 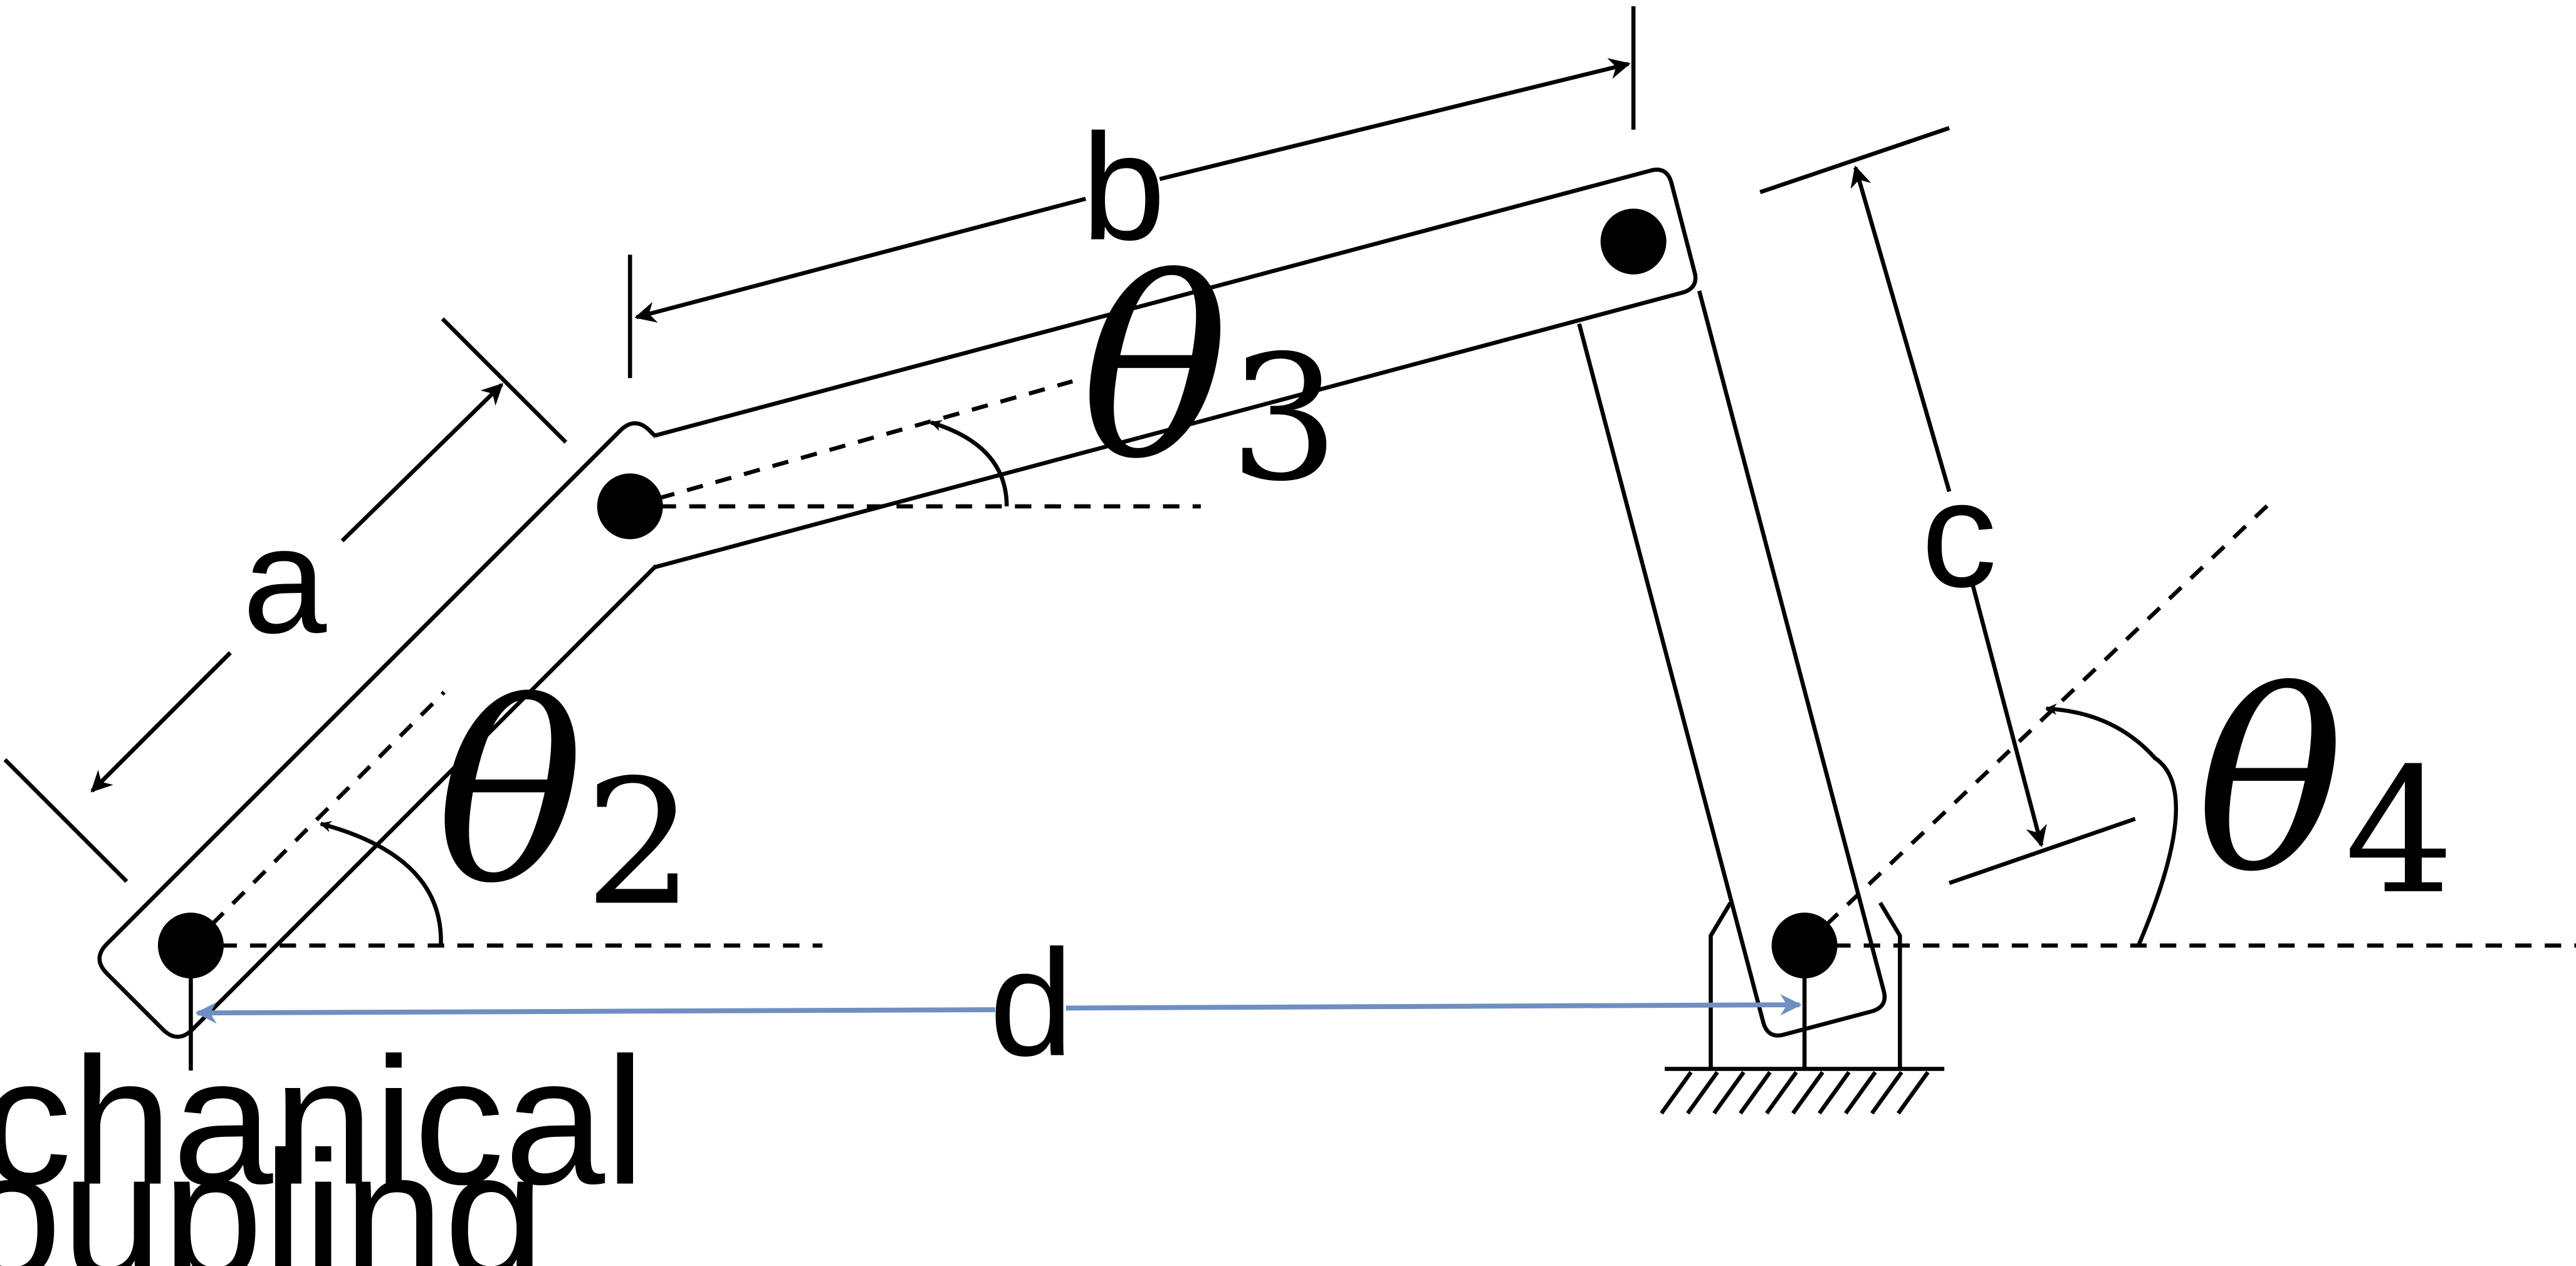 I want to click on label-theta3: θ3, so click(x=1210, y=373).